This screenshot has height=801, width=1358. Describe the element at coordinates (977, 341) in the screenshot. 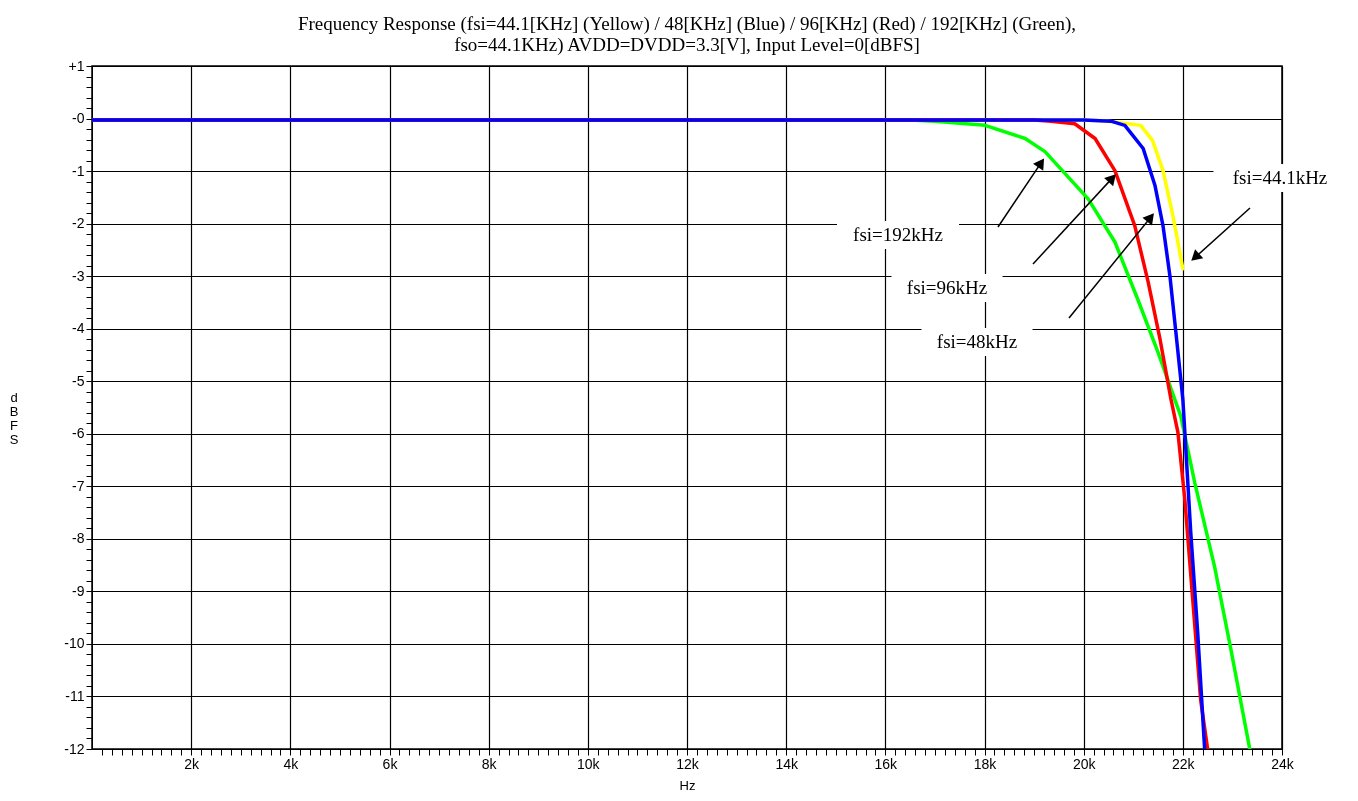

I see `annotation: fsi=48kHz` at that location.